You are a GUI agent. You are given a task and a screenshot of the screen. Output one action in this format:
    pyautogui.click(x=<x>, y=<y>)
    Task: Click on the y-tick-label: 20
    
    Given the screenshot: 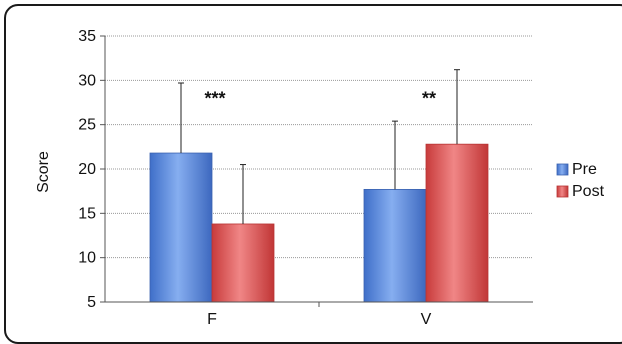 What is the action you would take?
    pyautogui.click(x=87, y=169)
    